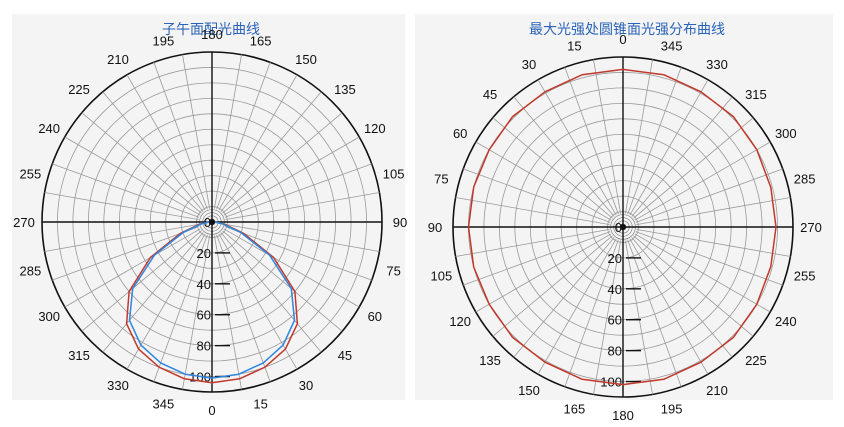 This screenshot has height=427, width=844. I want to click on angle-tick-label: 30, so click(529, 64).